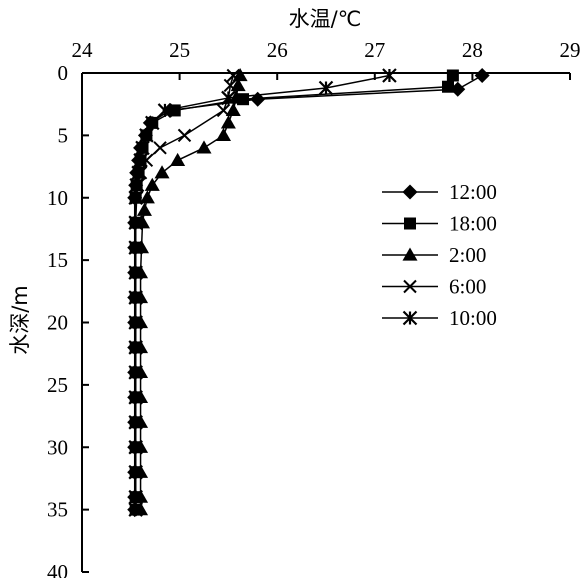  I want to click on y-tick-label: 10, so click(57, 198).